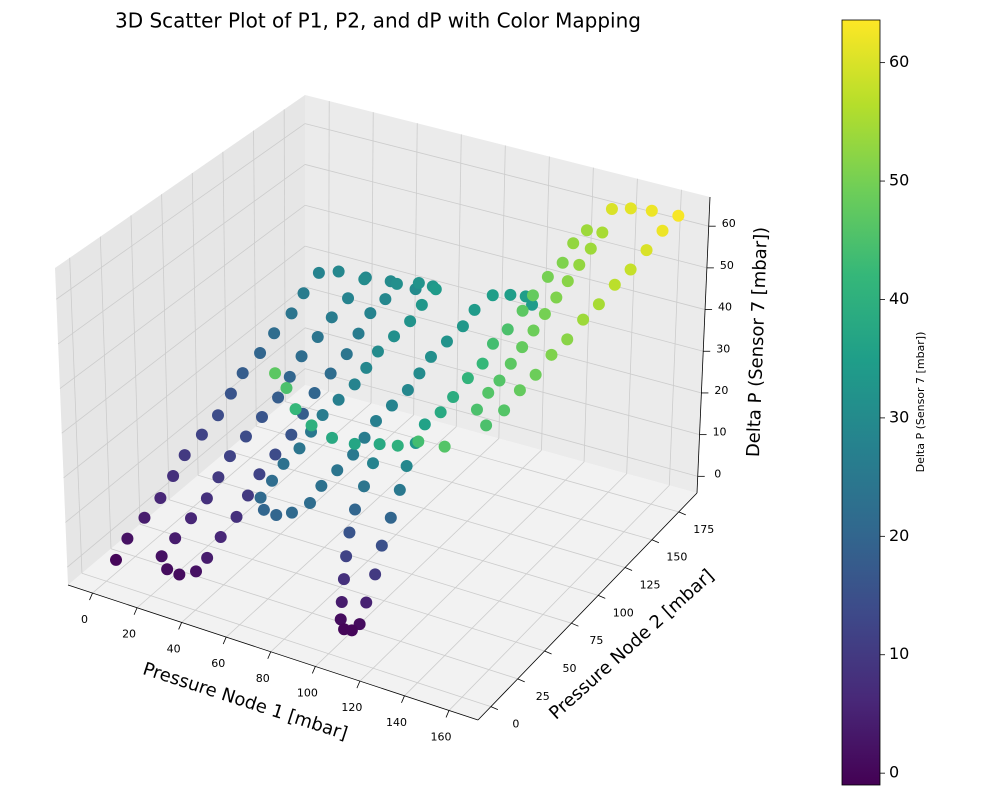  Describe the element at coordinates (899, 653) in the screenshot. I see `colorbar-tick-label: 10` at that location.